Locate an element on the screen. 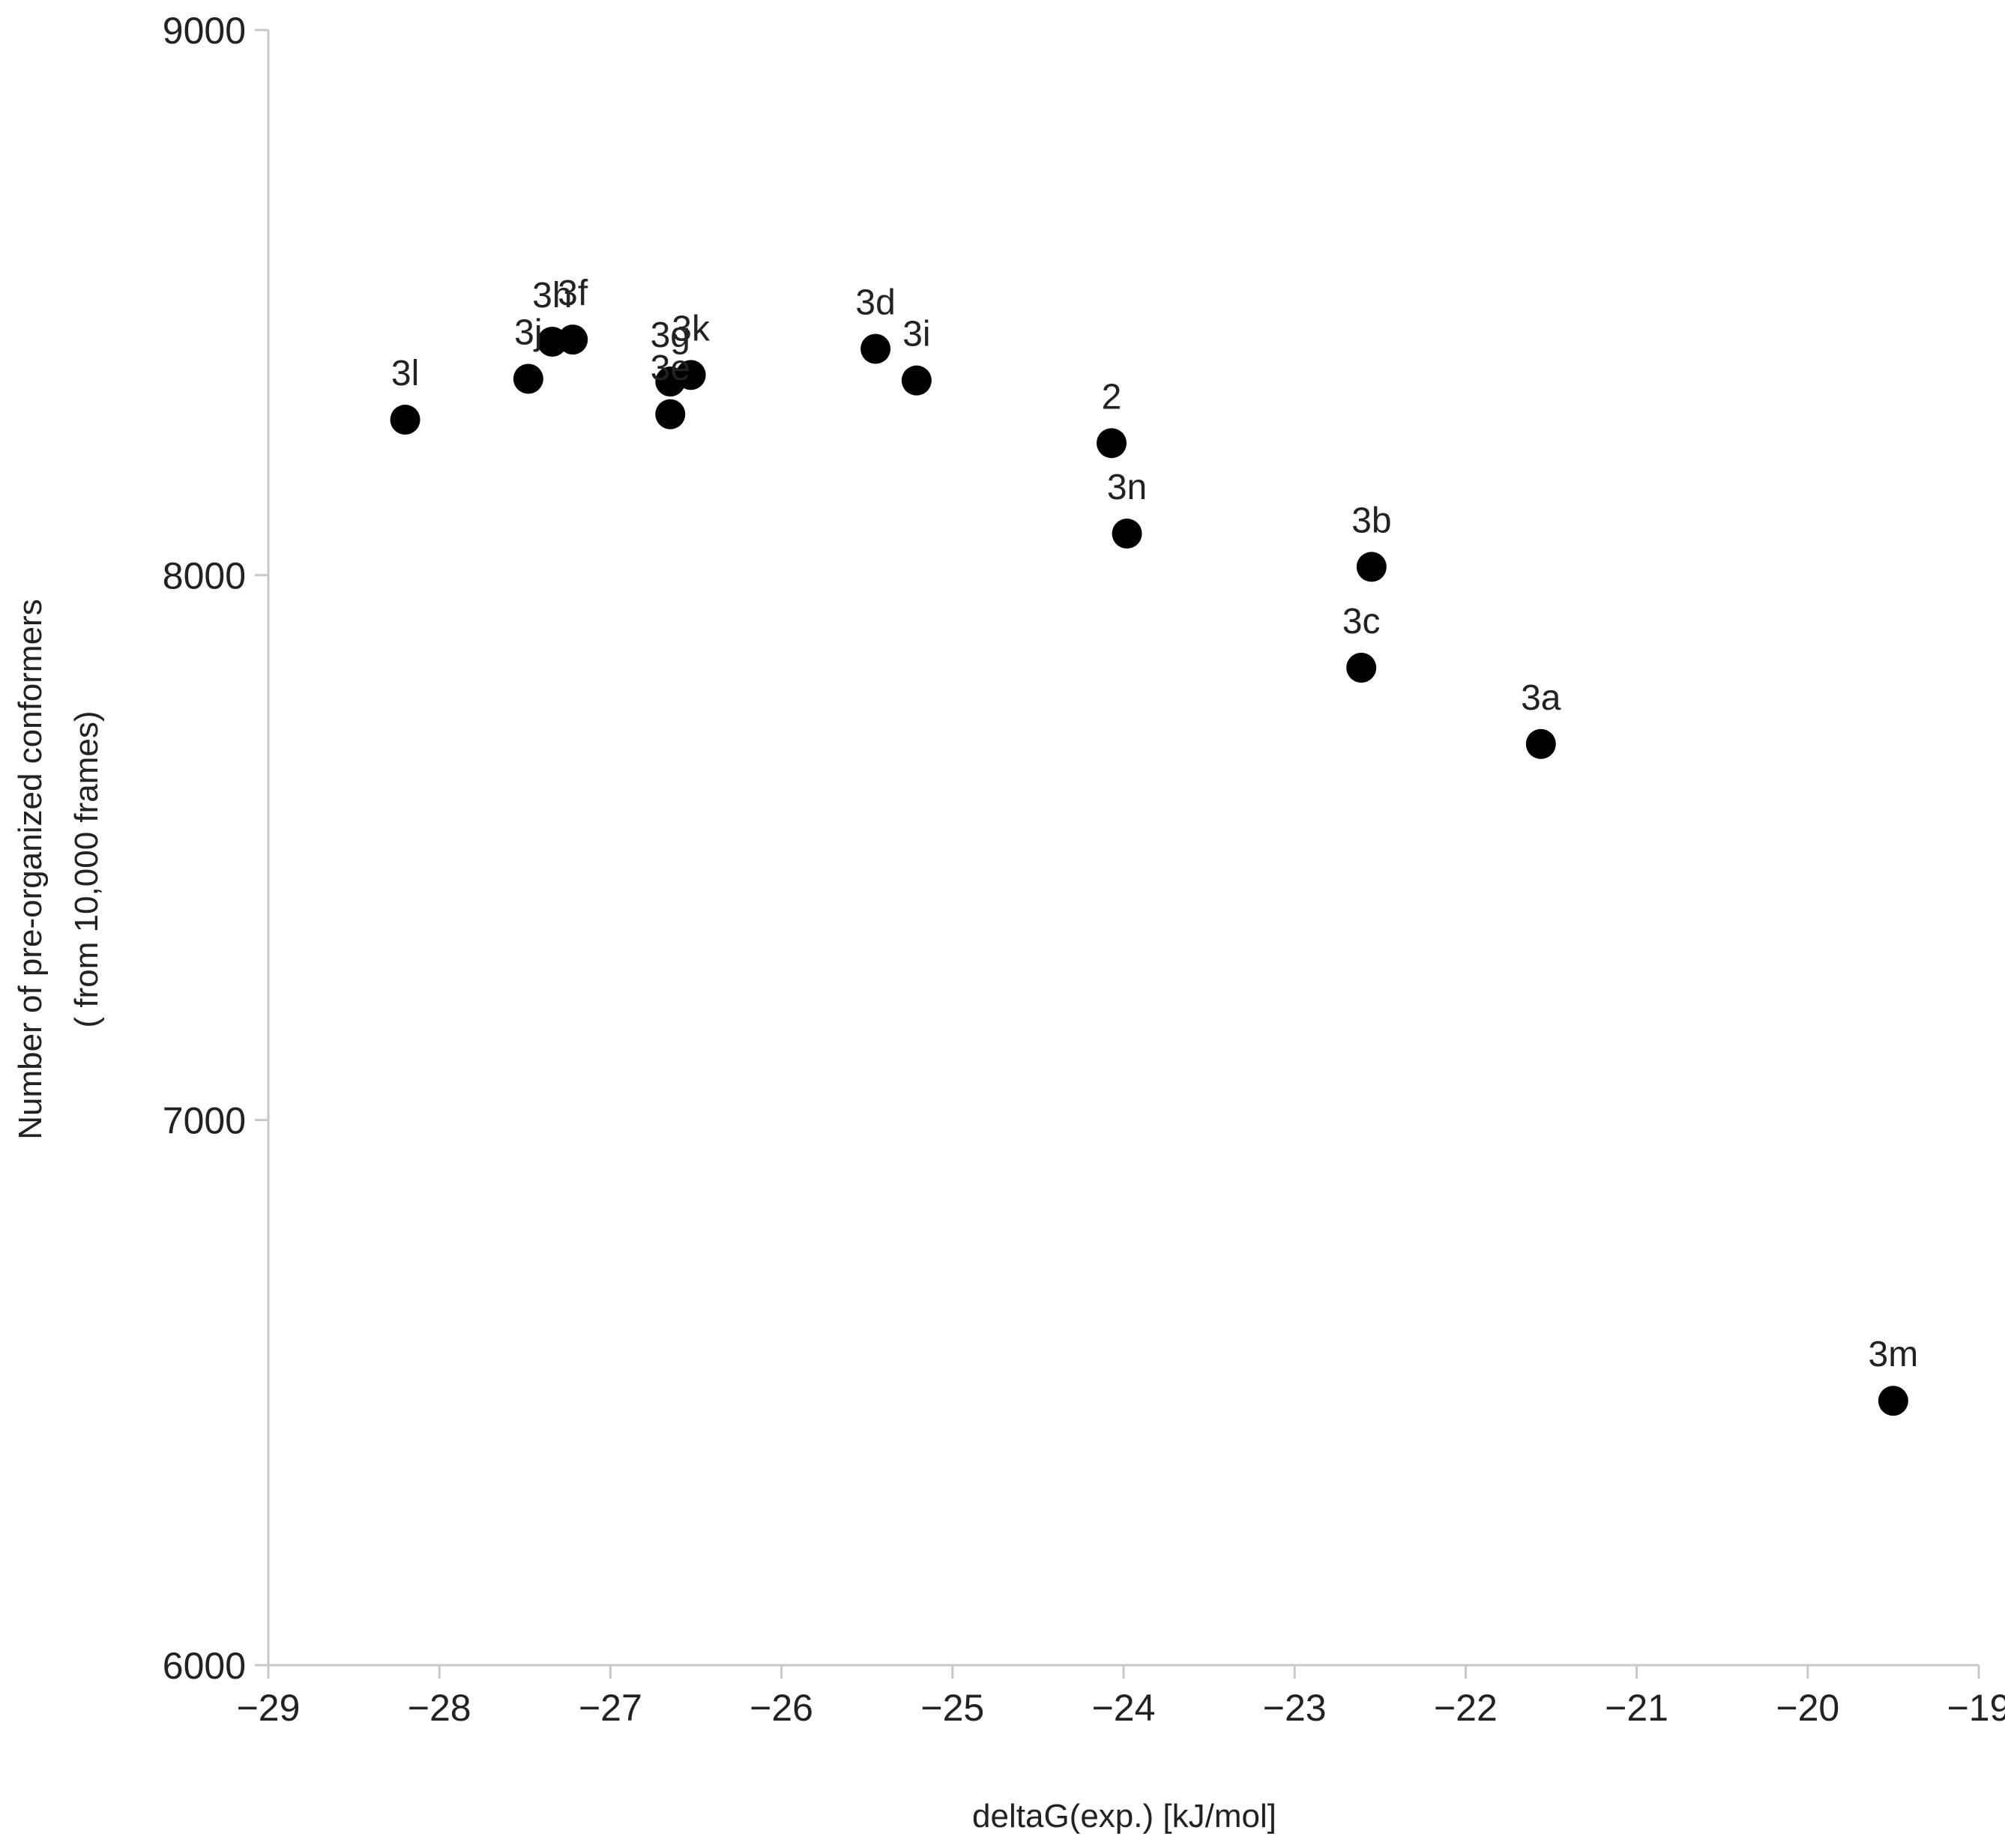  data-label-3j: 3j is located at coordinates (528, 332).